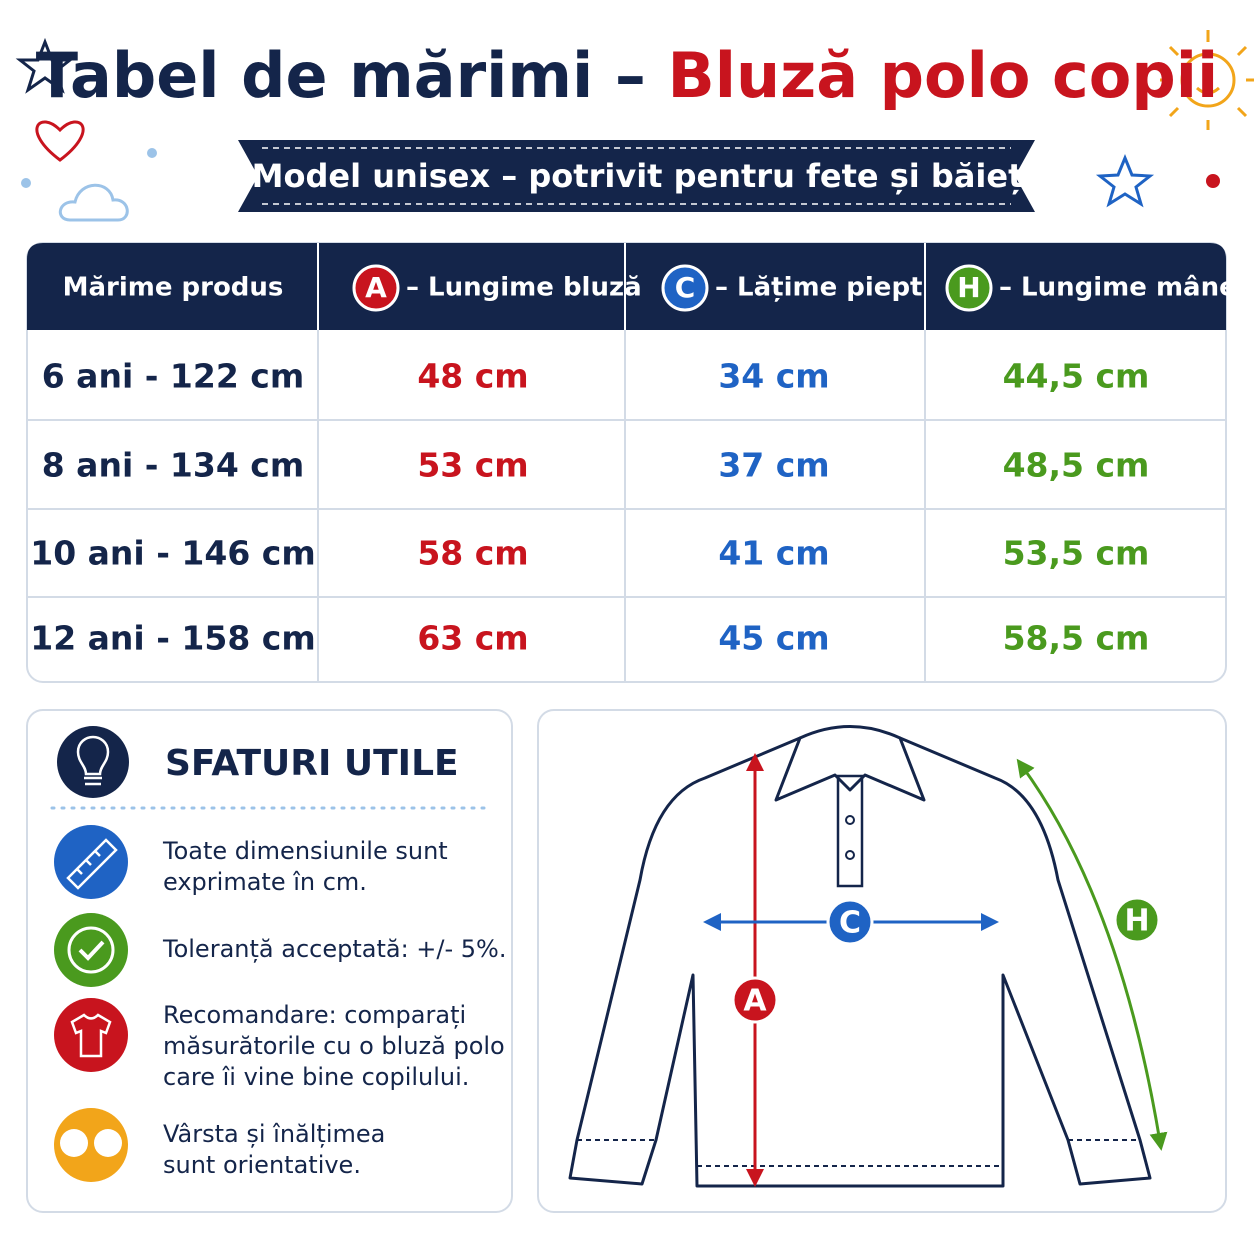 This screenshot has height=1258, width=1254. Describe the element at coordinates (316, 1077) in the screenshot. I see `tip-text: care îi vine bine copilului.` at that location.